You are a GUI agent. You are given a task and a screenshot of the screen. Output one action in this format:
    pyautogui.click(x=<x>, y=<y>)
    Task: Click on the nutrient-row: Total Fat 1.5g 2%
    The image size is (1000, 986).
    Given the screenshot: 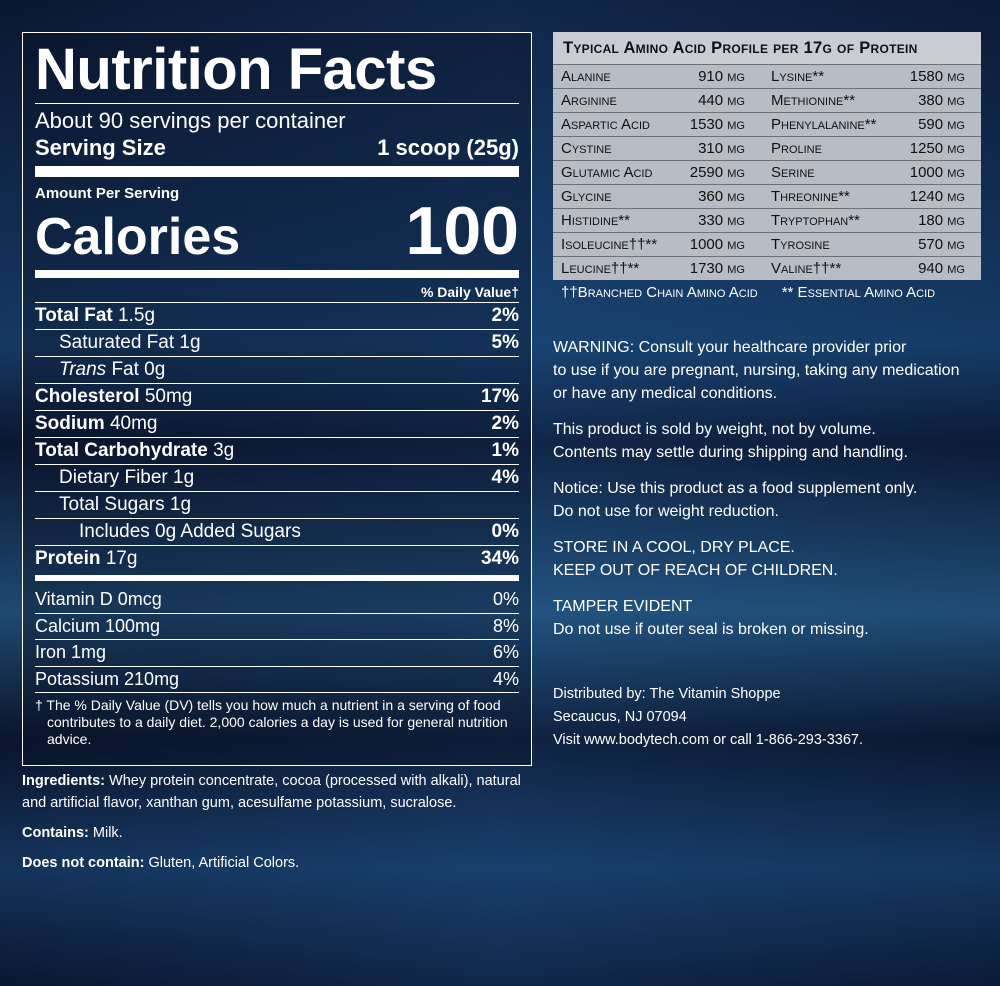 What is the action you would take?
    pyautogui.click(x=277, y=315)
    